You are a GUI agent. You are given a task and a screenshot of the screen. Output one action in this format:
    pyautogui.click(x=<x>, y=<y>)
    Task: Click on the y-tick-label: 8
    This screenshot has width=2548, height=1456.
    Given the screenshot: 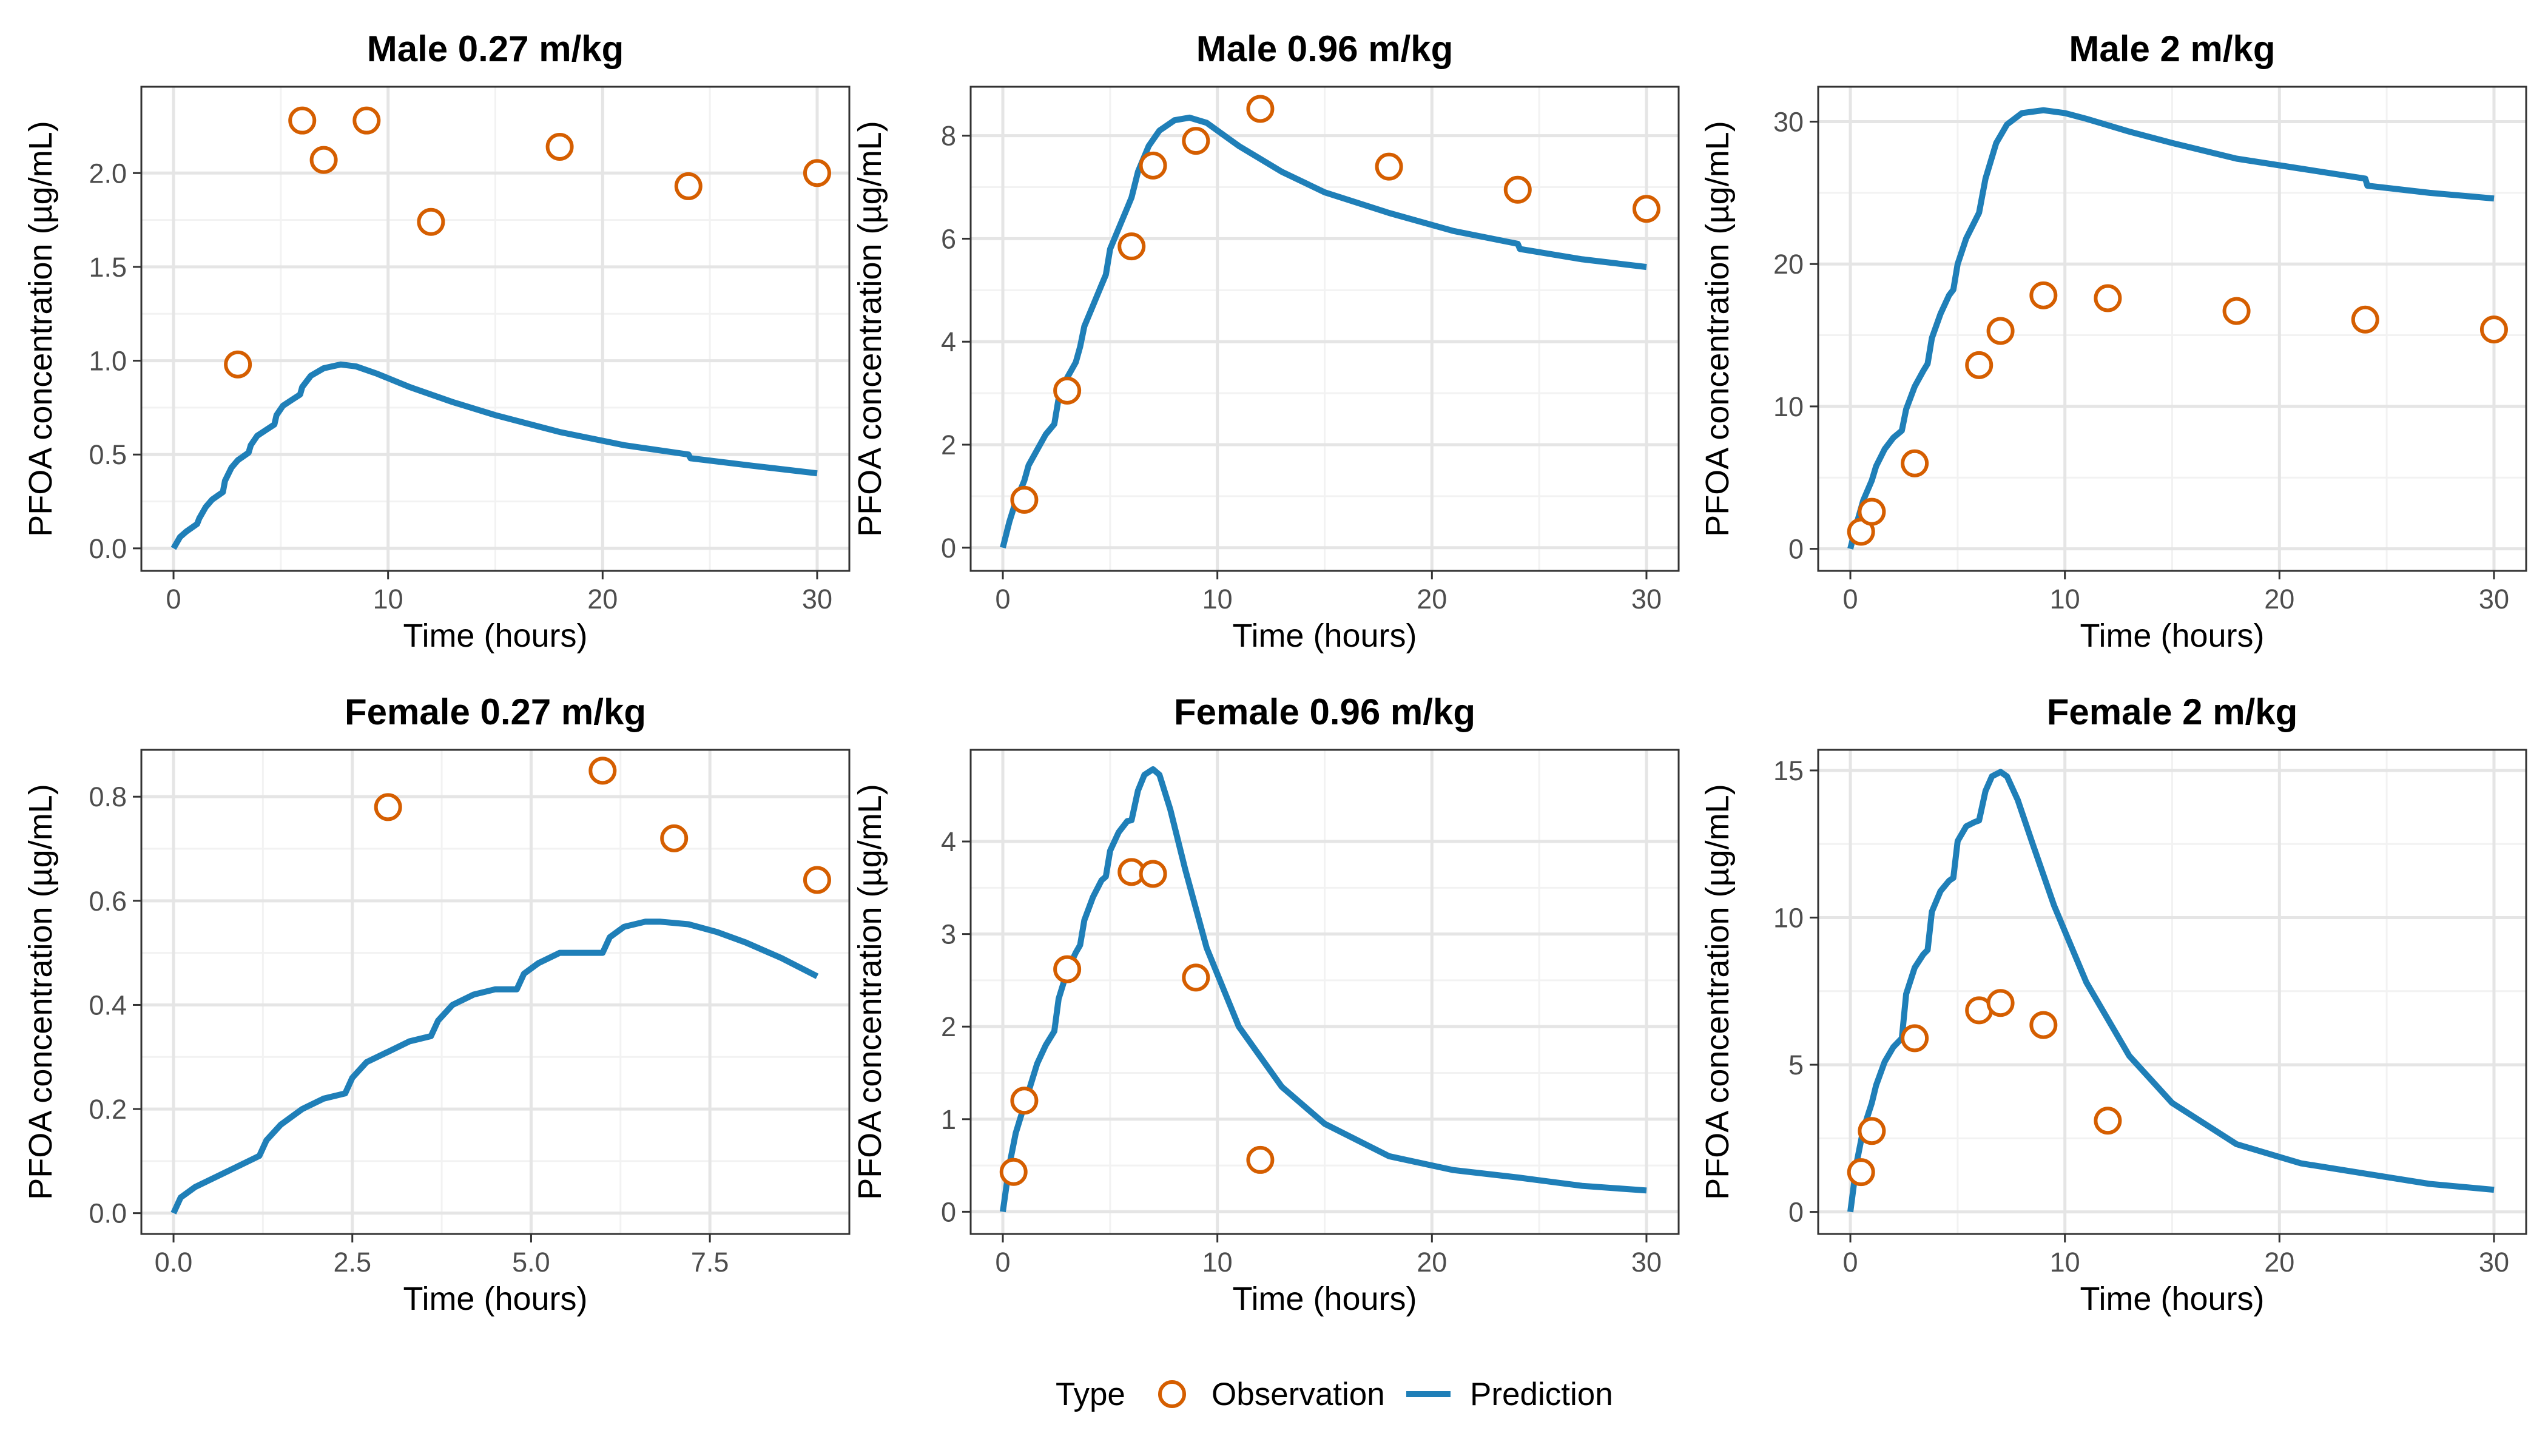 What is the action you would take?
    pyautogui.click(x=948, y=136)
    